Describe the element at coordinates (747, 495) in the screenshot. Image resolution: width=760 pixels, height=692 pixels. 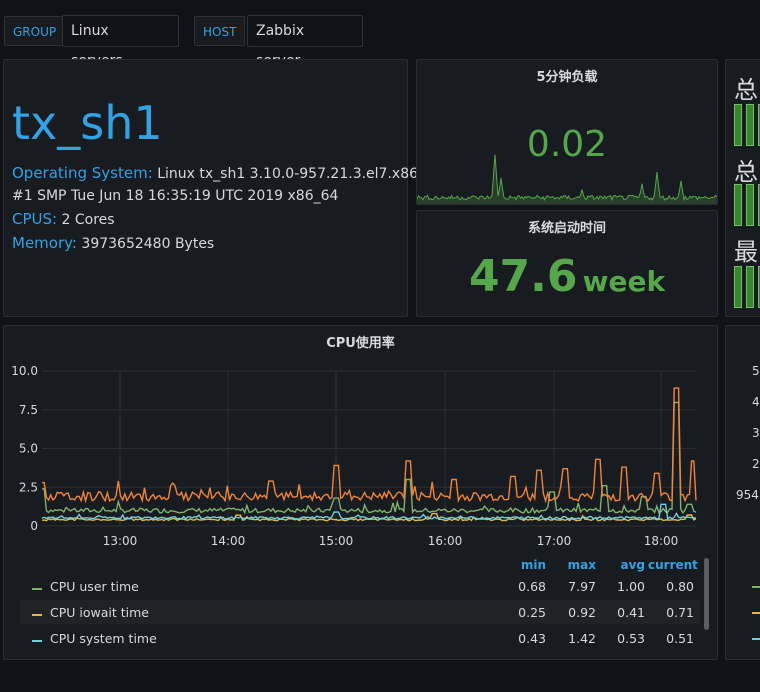
I see `right-axis-tick: 954` at that location.